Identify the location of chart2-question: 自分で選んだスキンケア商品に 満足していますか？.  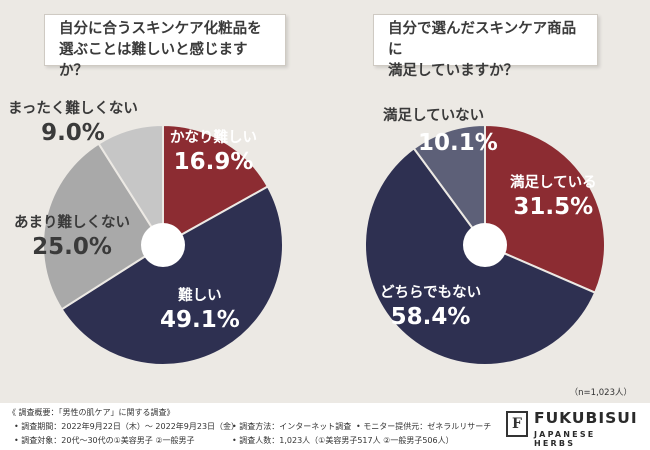
(485, 46).